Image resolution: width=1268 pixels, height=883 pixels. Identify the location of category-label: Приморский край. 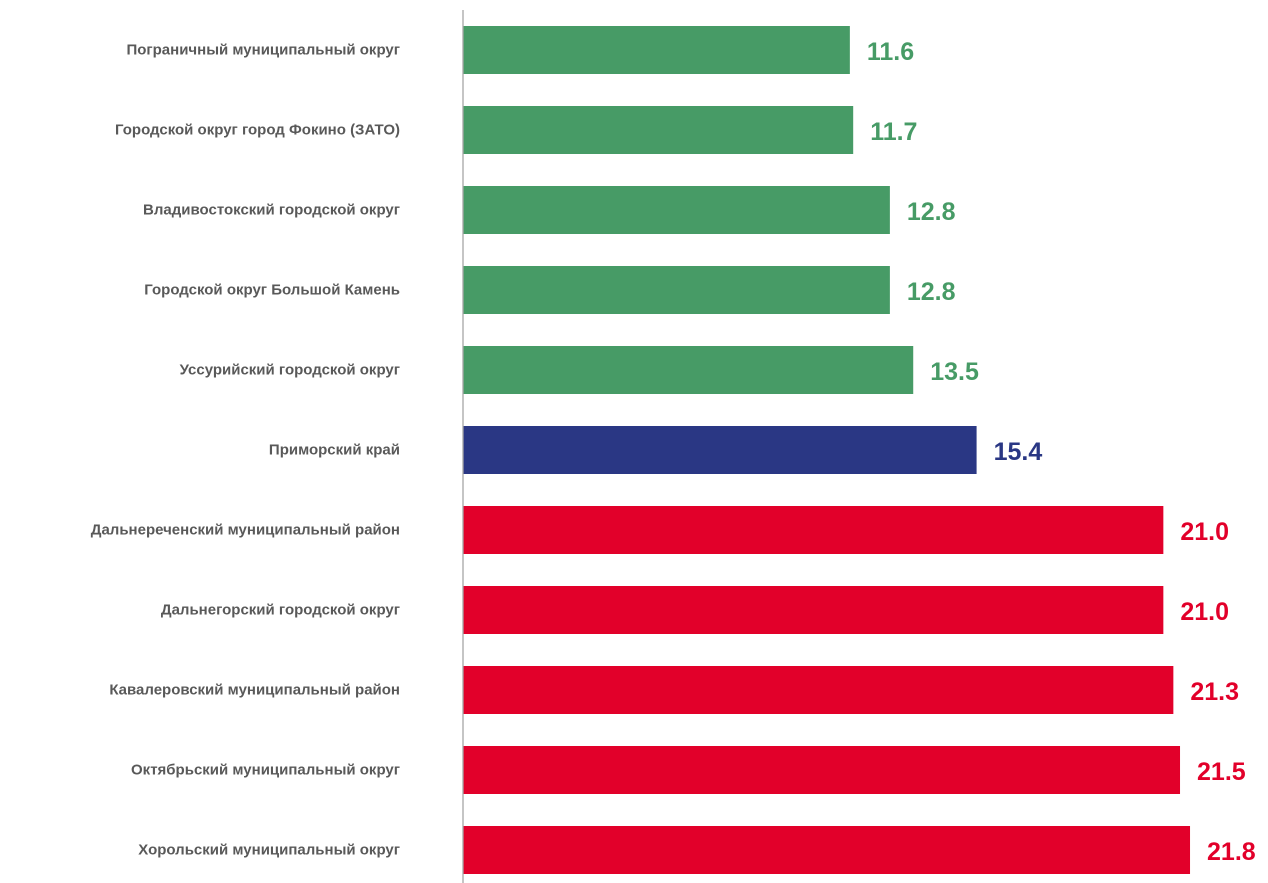
(334, 450).